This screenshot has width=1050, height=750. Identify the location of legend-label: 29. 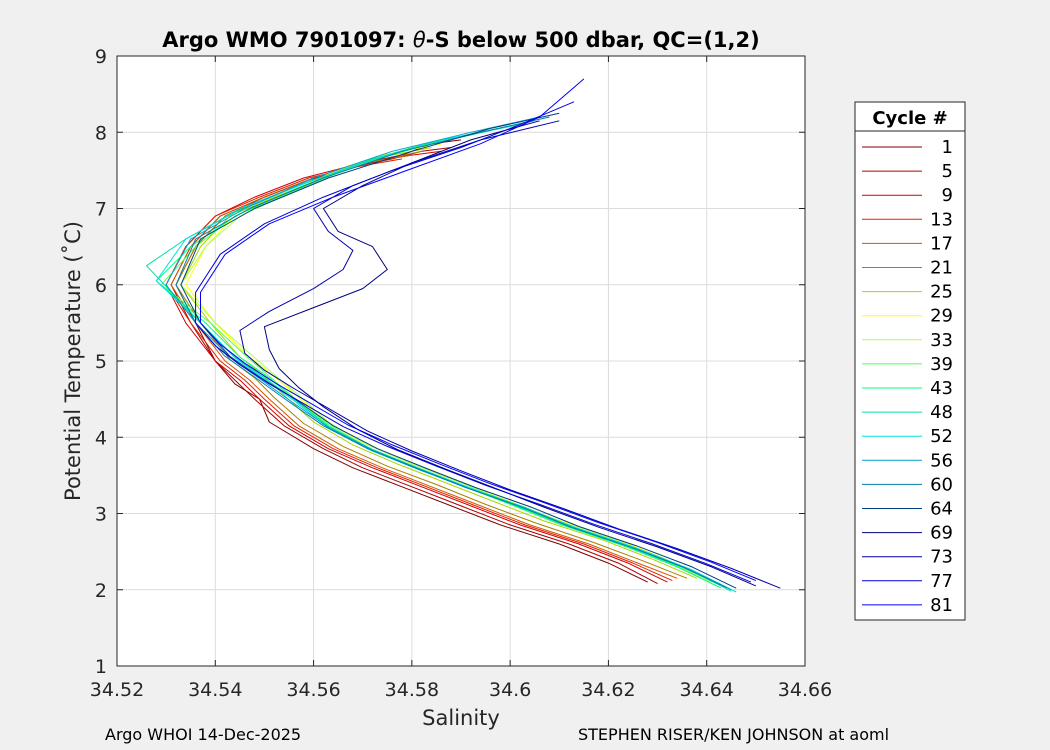
(941, 316).